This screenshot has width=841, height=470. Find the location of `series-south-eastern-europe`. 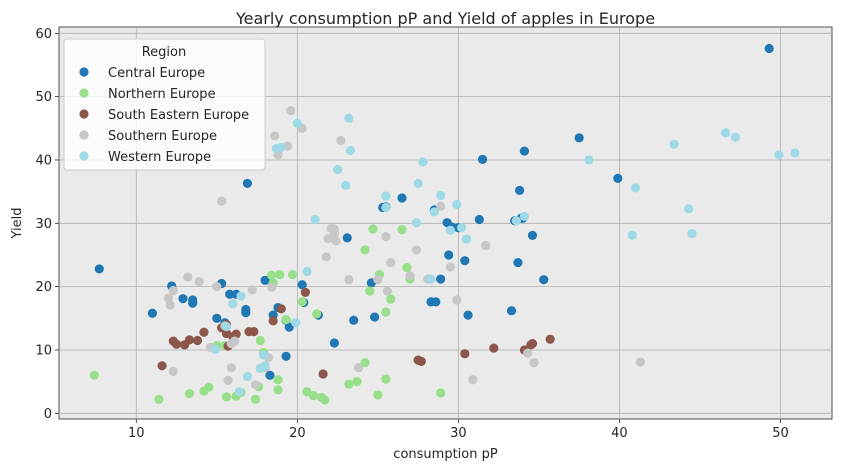

series-south-eastern-europe is located at coordinates (356, 333).